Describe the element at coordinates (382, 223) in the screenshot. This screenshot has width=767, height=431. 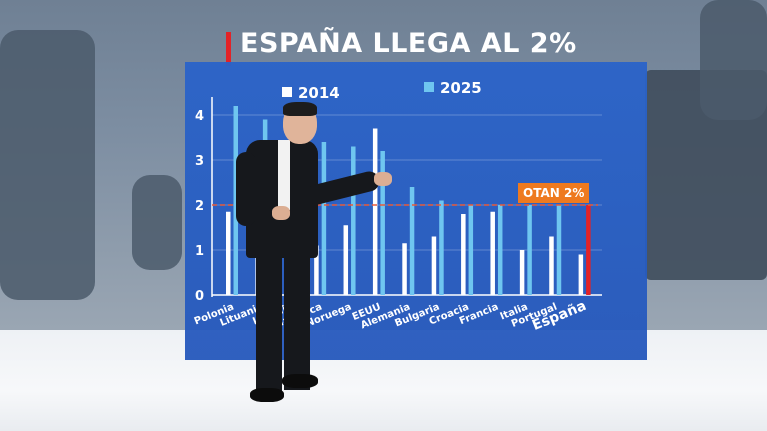
I see `bar-2025-eeuu` at that location.